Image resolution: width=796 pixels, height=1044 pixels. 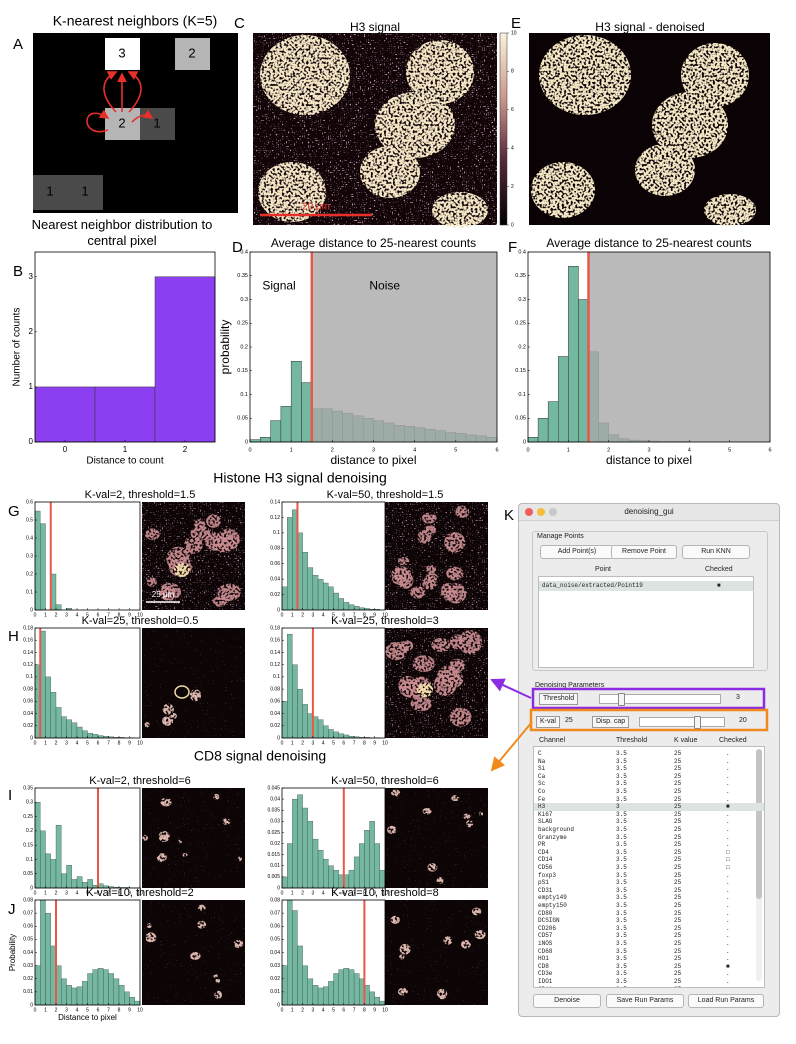 What do you see at coordinates (649, 936) in the screenshot?
I see `channel-row: CD57 3.5 25.` at bounding box center [649, 936].